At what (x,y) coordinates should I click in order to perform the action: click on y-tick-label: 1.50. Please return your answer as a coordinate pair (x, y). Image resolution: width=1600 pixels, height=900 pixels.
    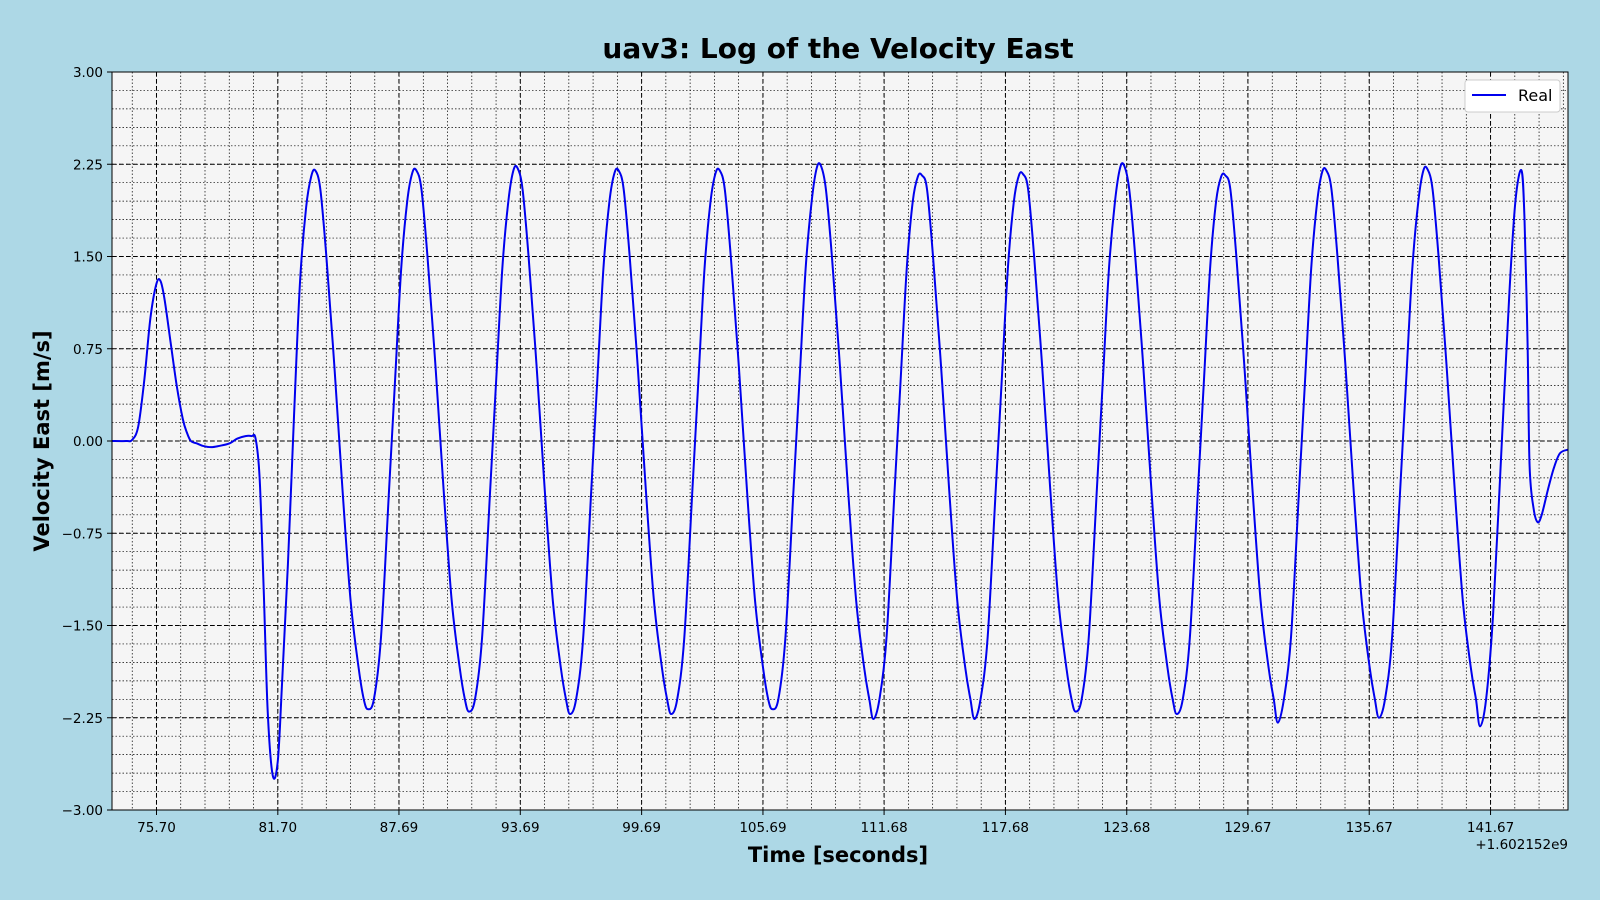
    Looking at the image, I should click on (88, 258).